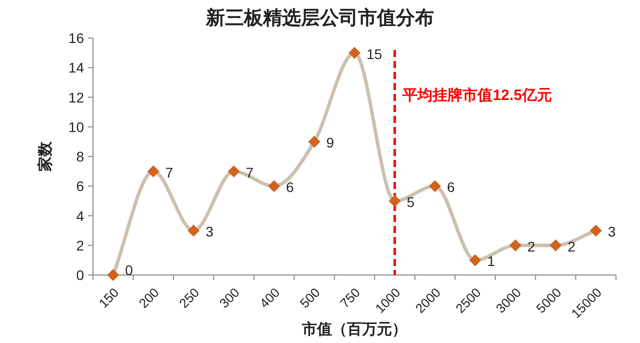 The image size is (640, 343). Describe the element at coordinates (109, 297) in the screenshot. I see `x-tick-label: 150` at that location.